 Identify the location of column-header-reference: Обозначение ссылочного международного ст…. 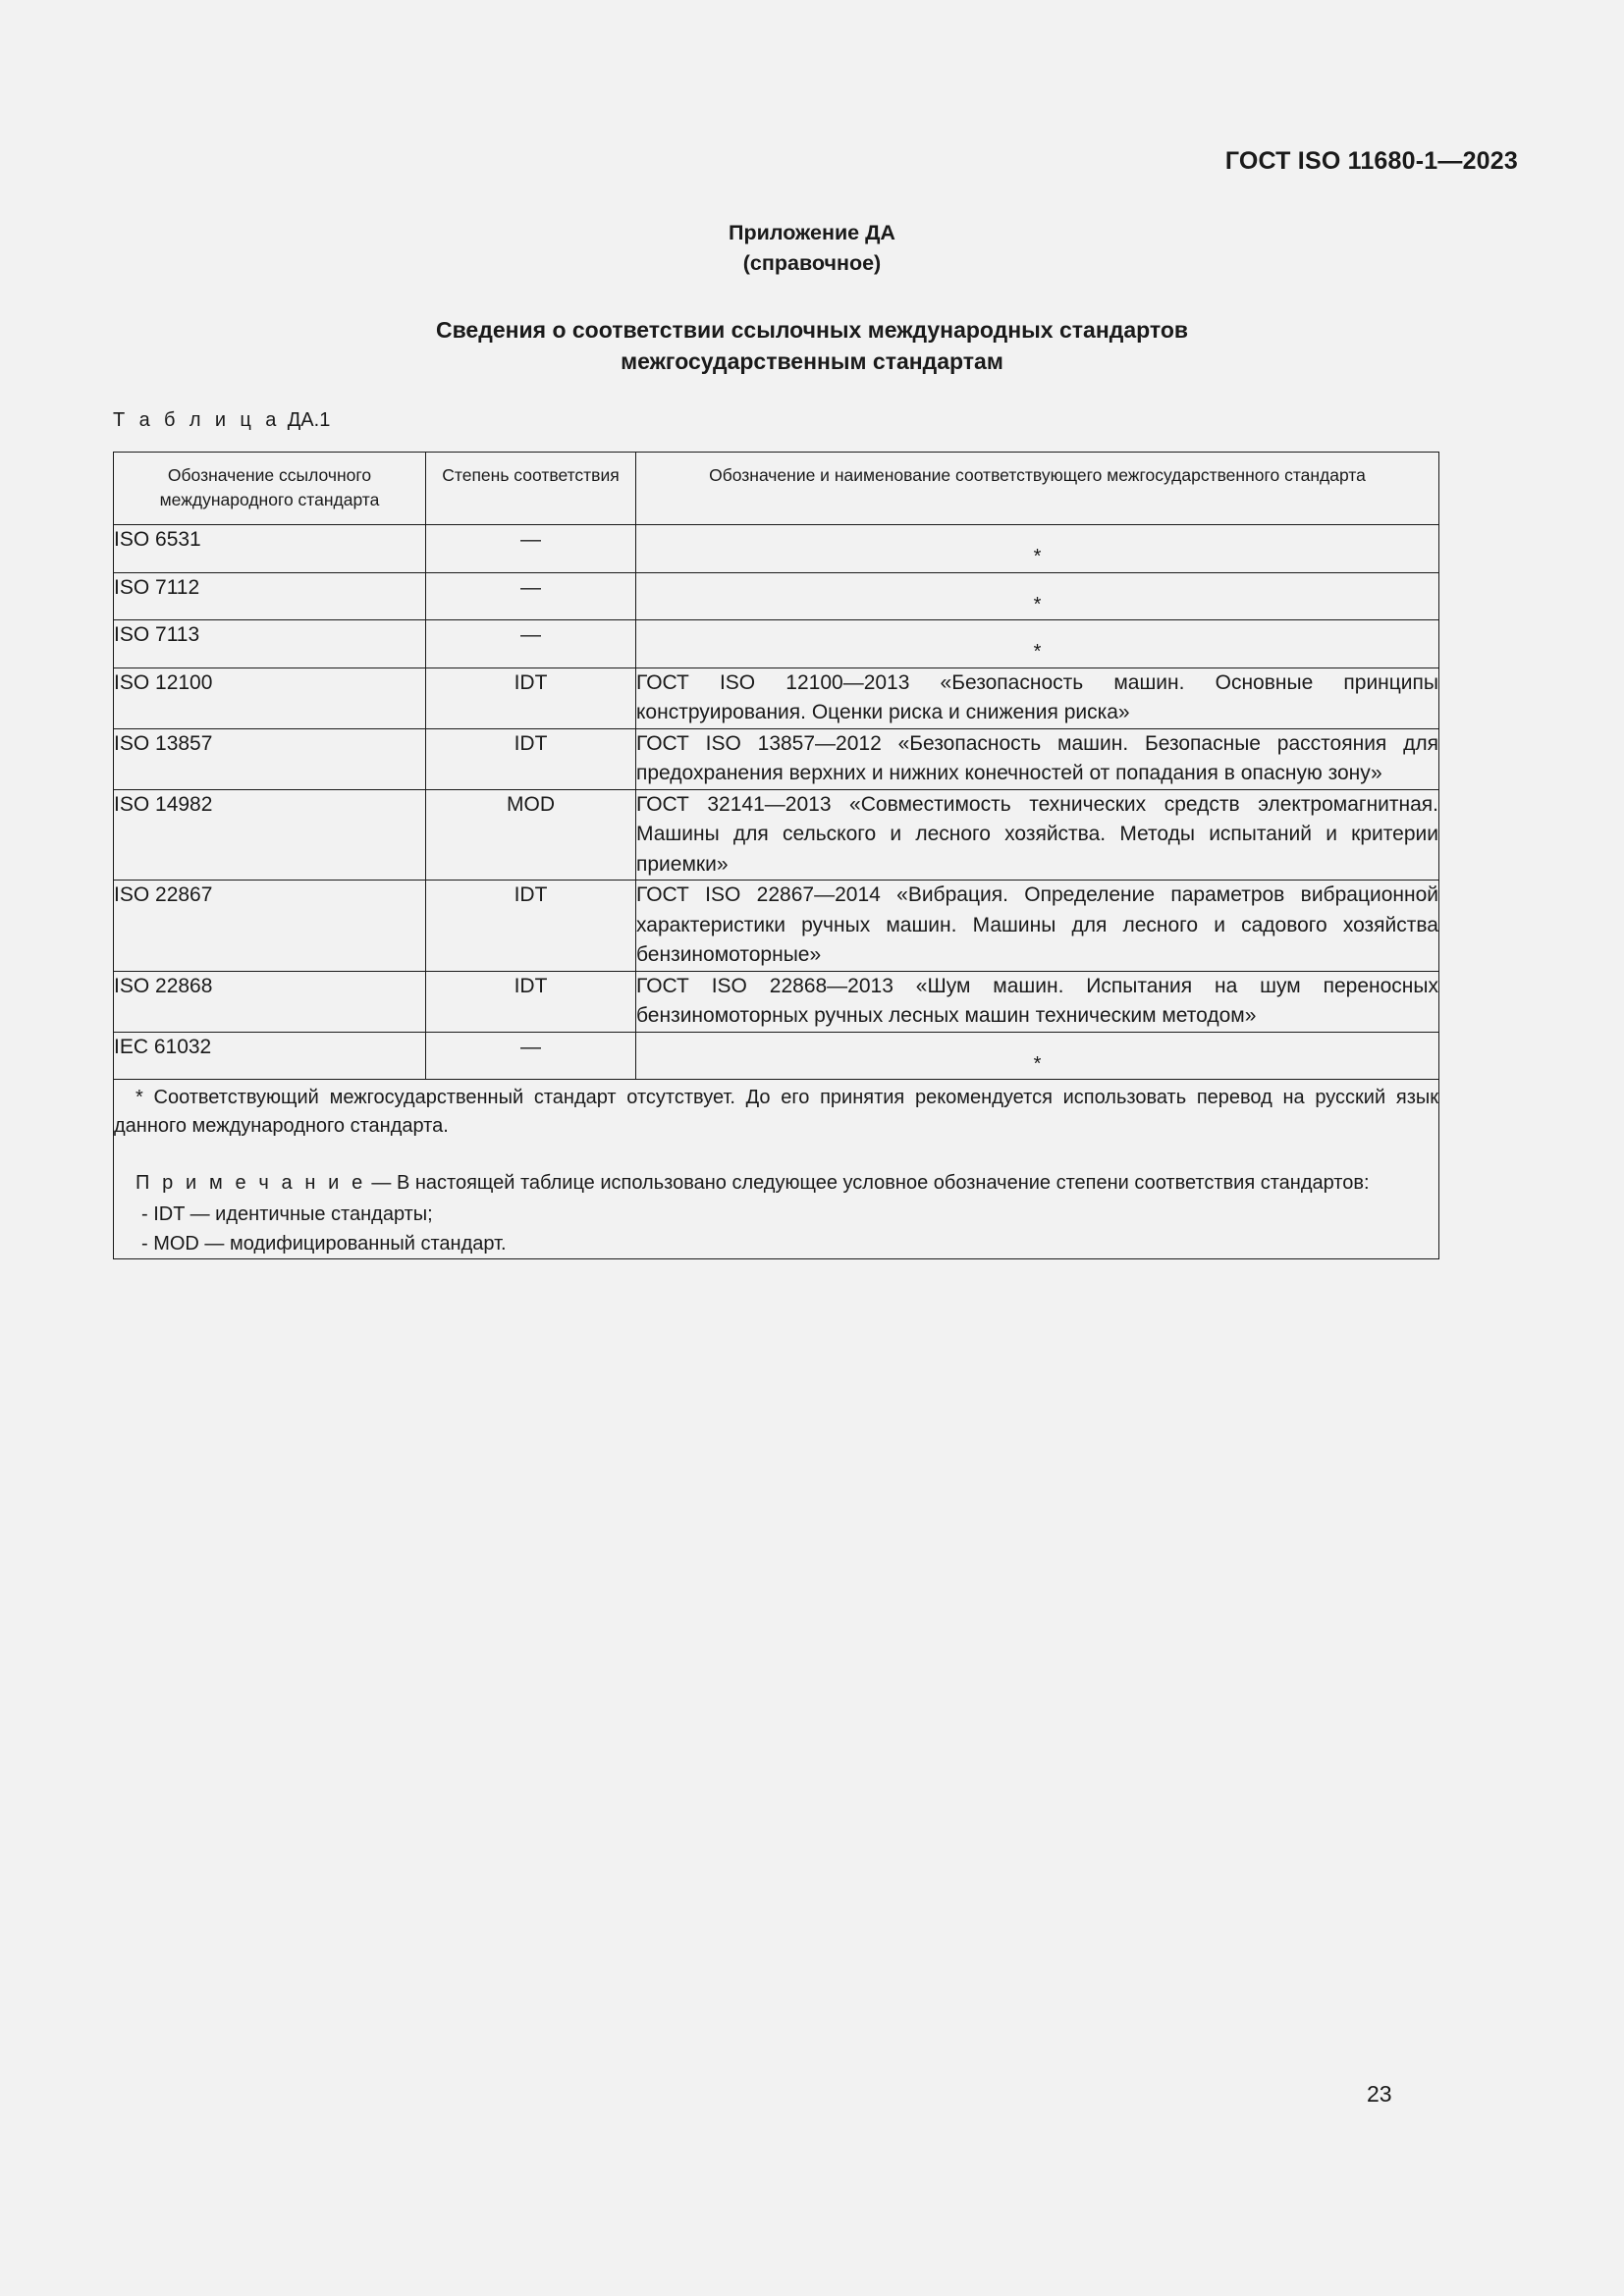
(269, 489).